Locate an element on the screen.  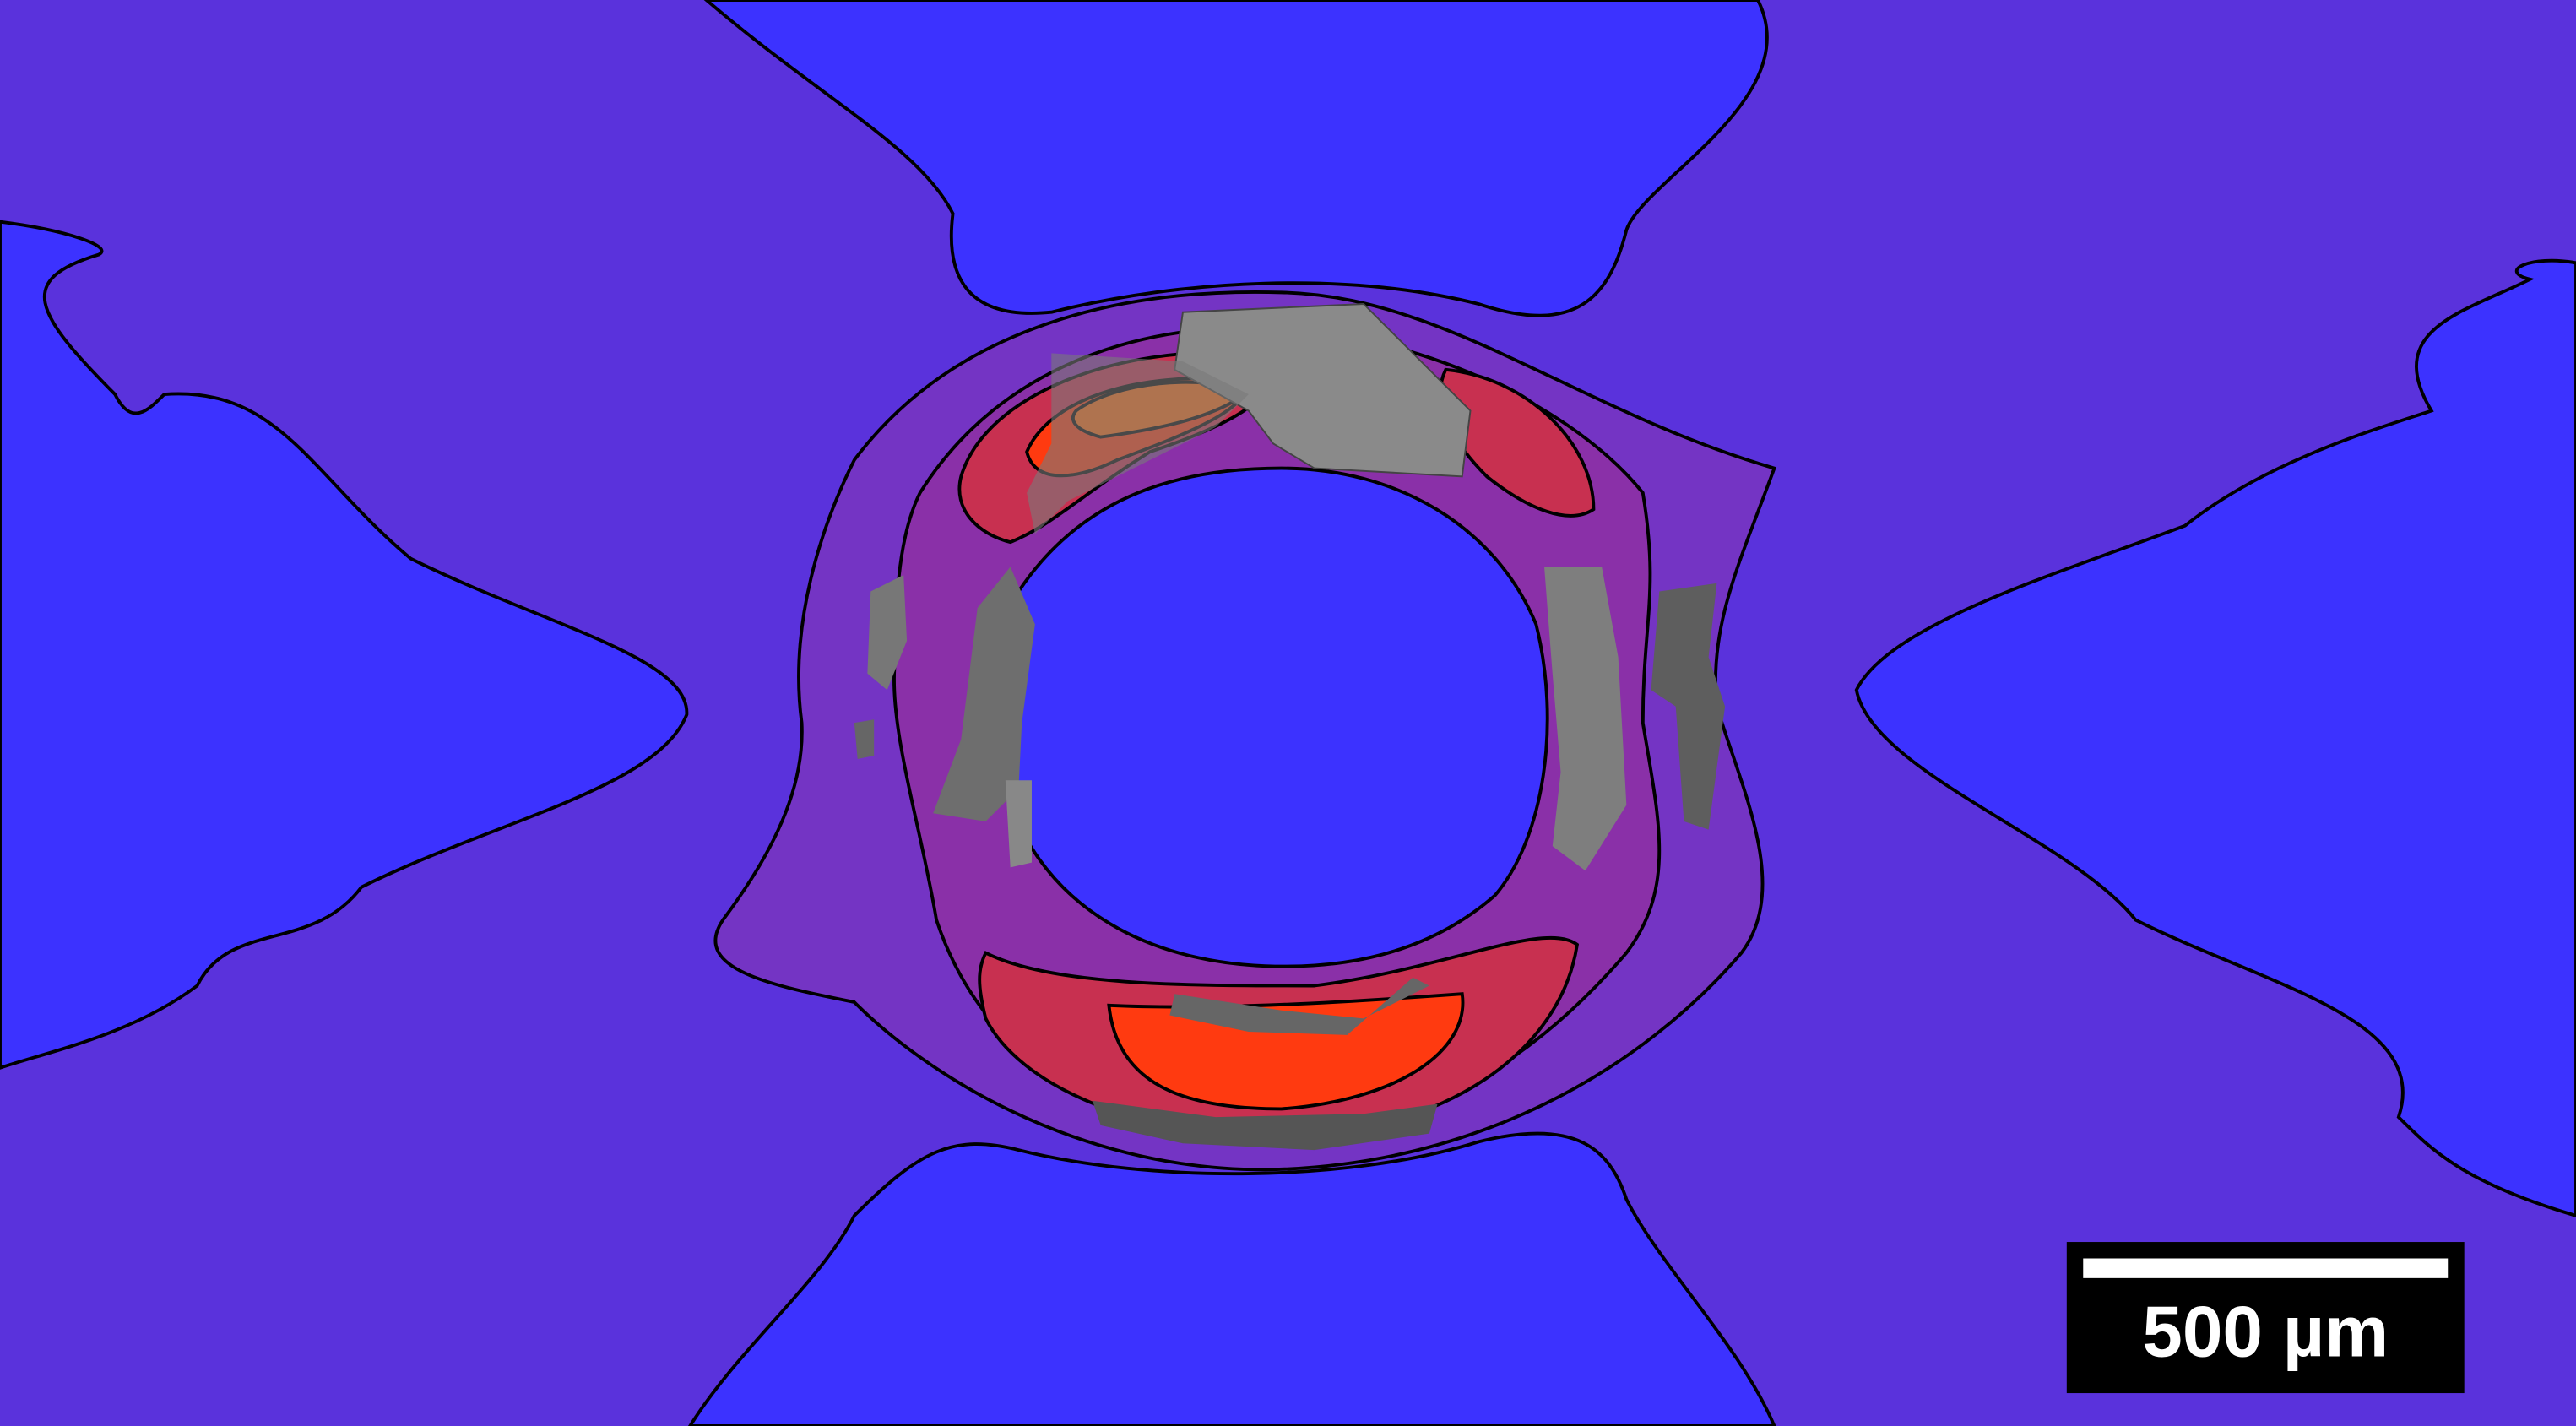
ring-center is located at coordinates (1270, 717).